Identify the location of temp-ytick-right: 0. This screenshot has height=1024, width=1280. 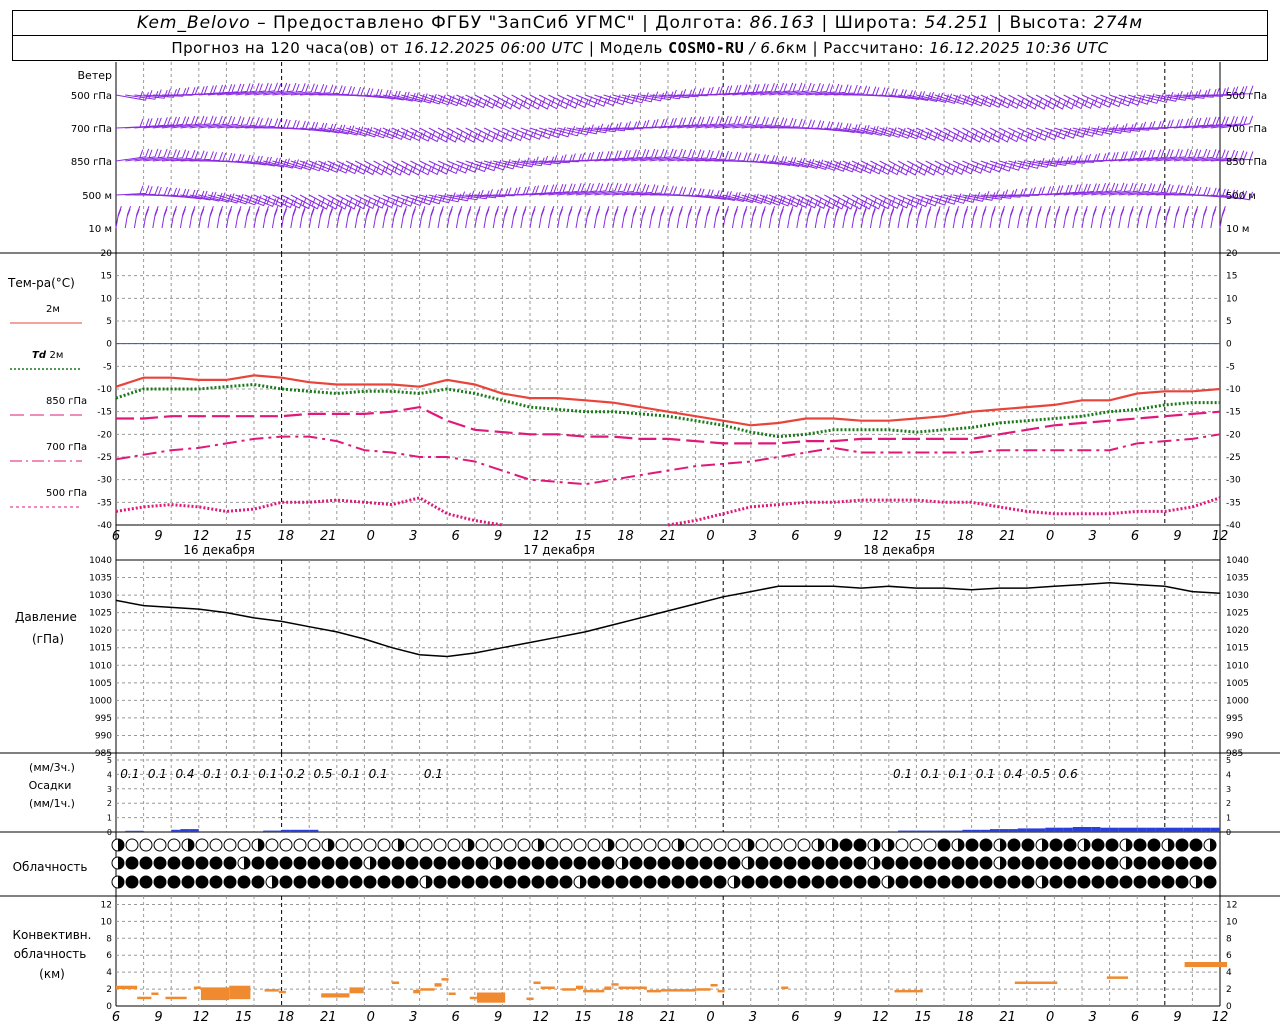
(1229, 345).